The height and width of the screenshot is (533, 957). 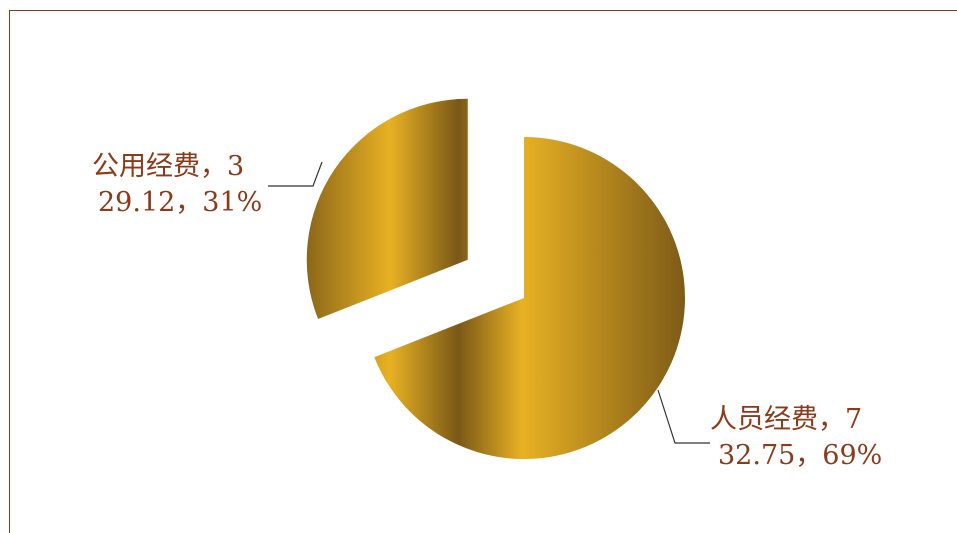 What do you see at coordinates (180, 202) in the screenshot?
I see `data-label-public-line2: 29.12，31%` at bounding box center [180, 202].